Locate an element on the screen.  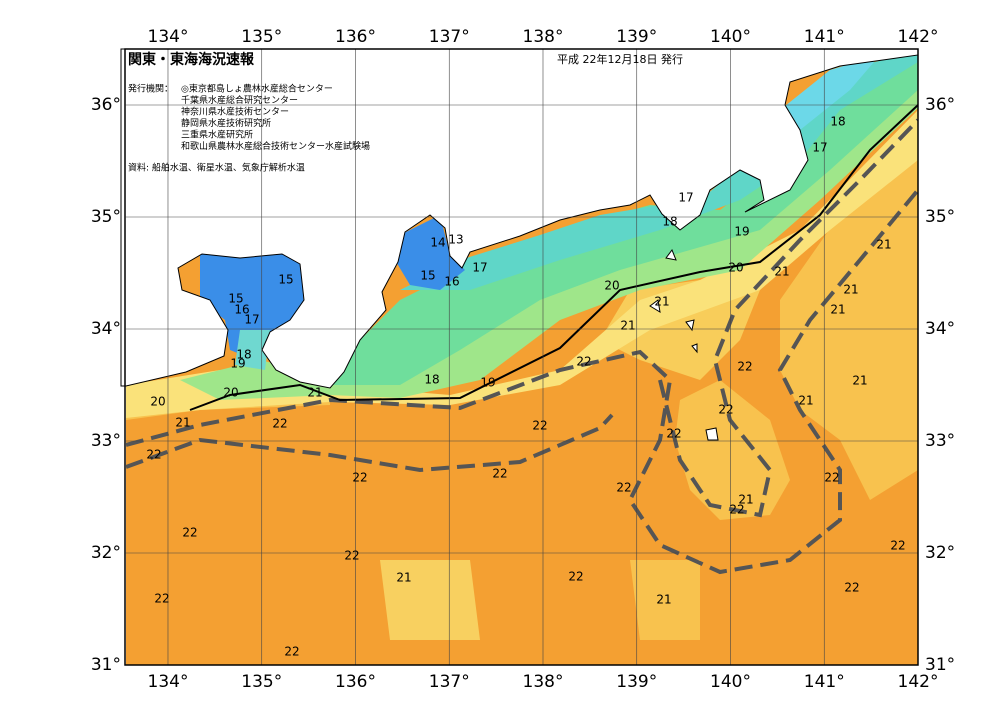
issuers-label: 発行機関： is located at coordinates (150, 89).